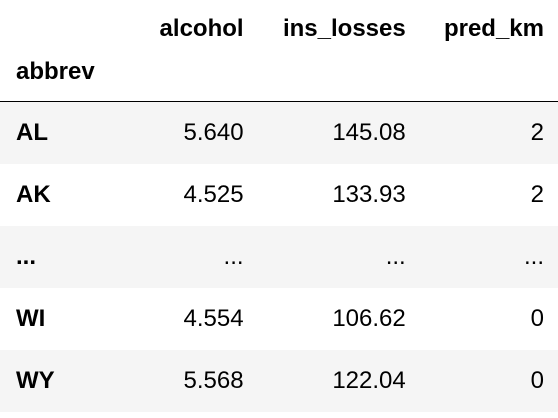 This screenshot has height=418, width=558. I want to click on cell-alcohol: 4.554, so click(213, 318).